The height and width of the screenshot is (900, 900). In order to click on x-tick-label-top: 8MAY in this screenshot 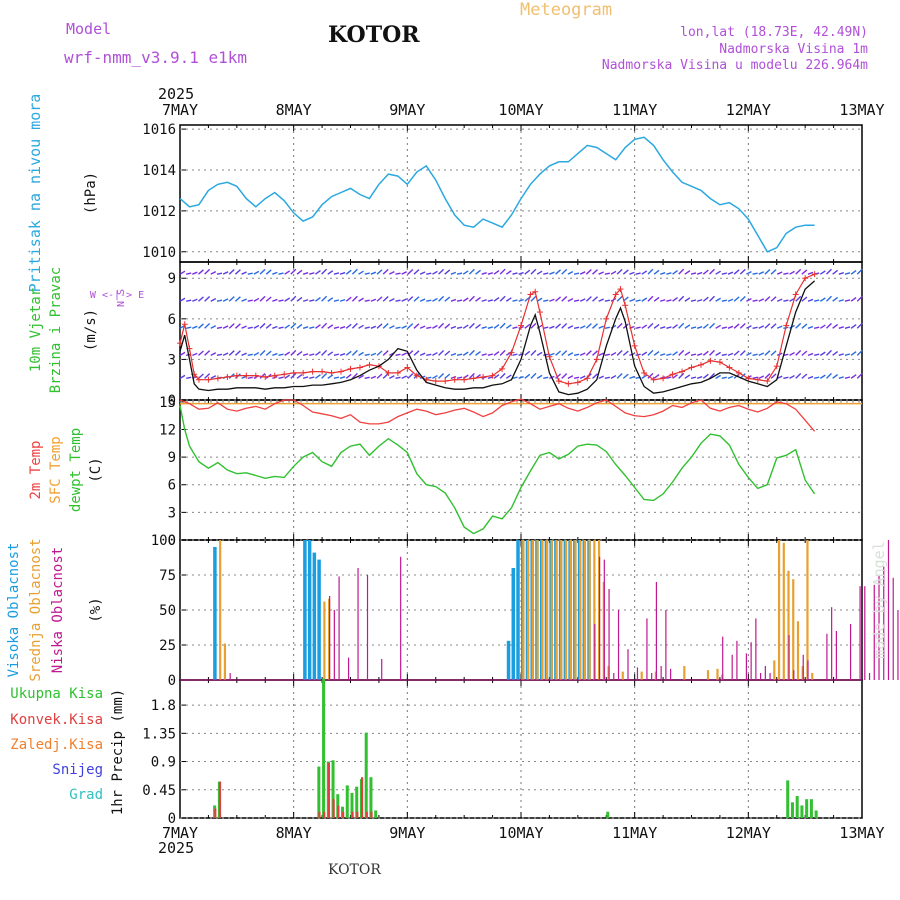, I will do `click(294, 110)`.